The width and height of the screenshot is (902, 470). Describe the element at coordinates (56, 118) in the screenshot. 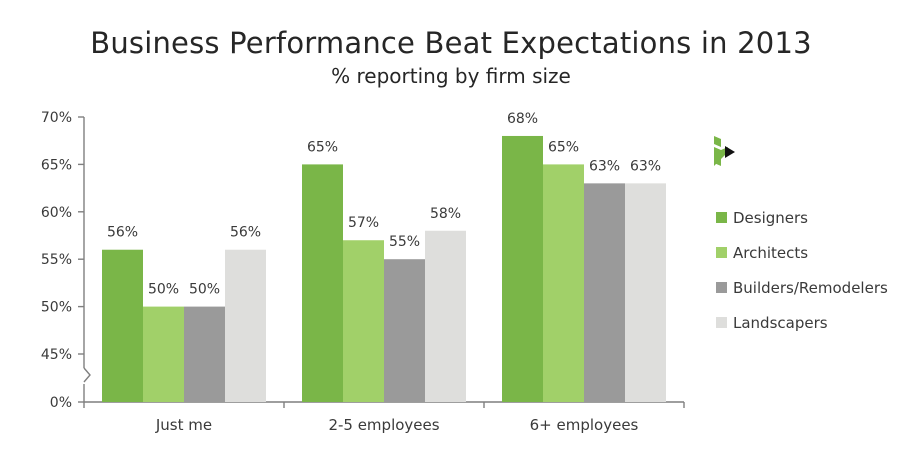

I see `y-tick-label: 70%` at that location.